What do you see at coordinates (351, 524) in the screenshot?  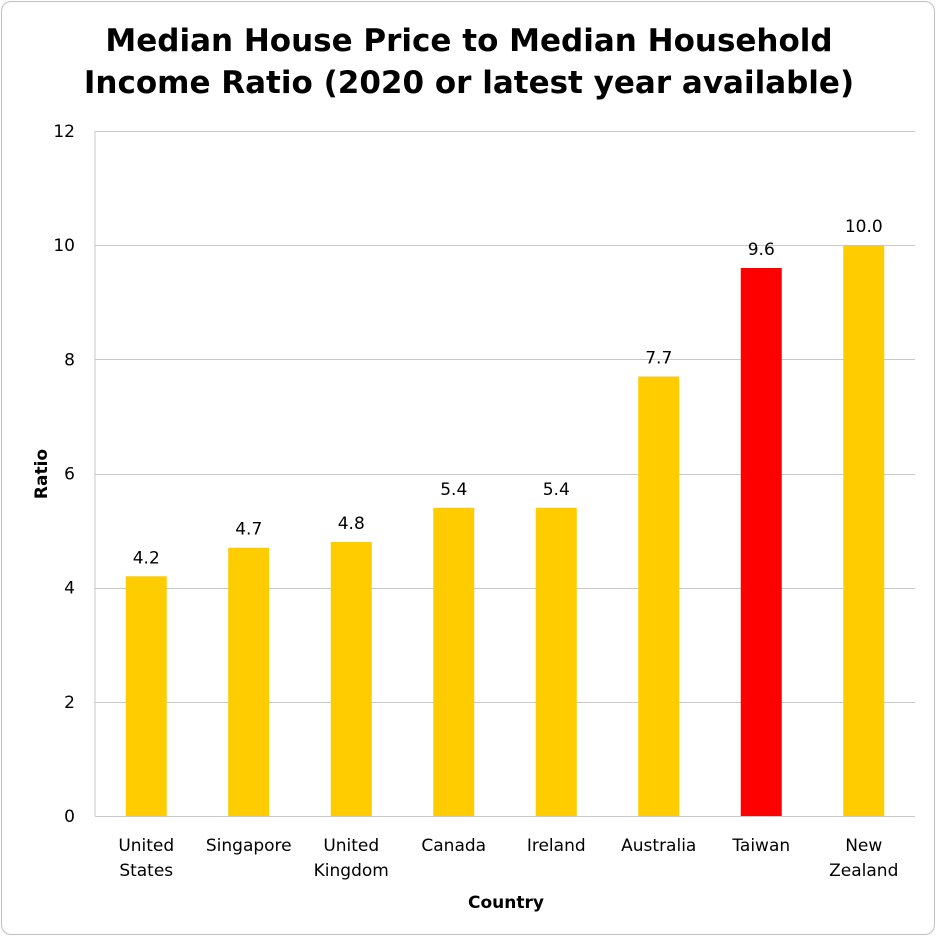 I see `data-label: 4.8` at bounding box center [351, 524].